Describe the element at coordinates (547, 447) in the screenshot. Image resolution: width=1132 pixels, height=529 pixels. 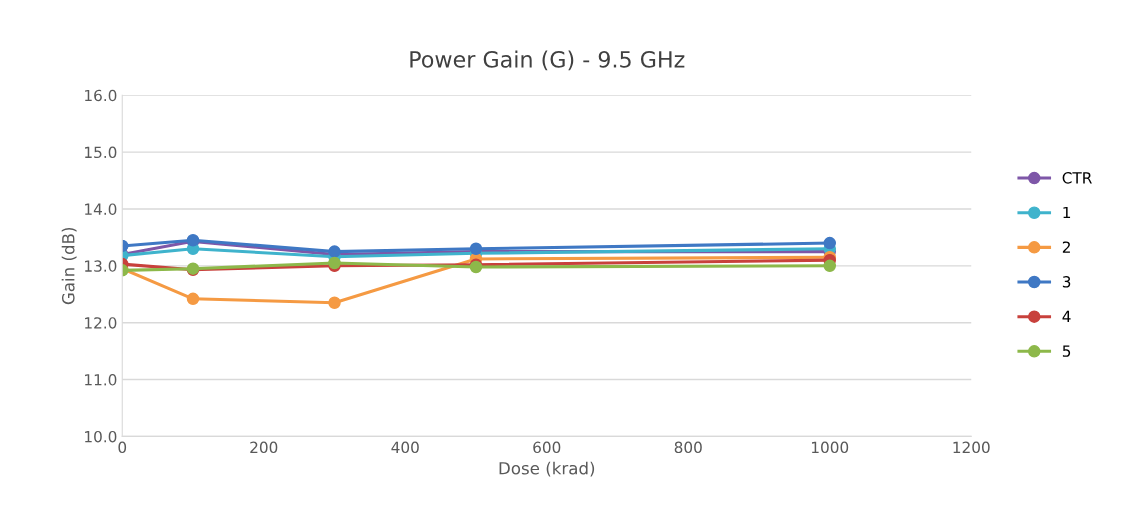
I see `x-tick-label: 600` at that location.